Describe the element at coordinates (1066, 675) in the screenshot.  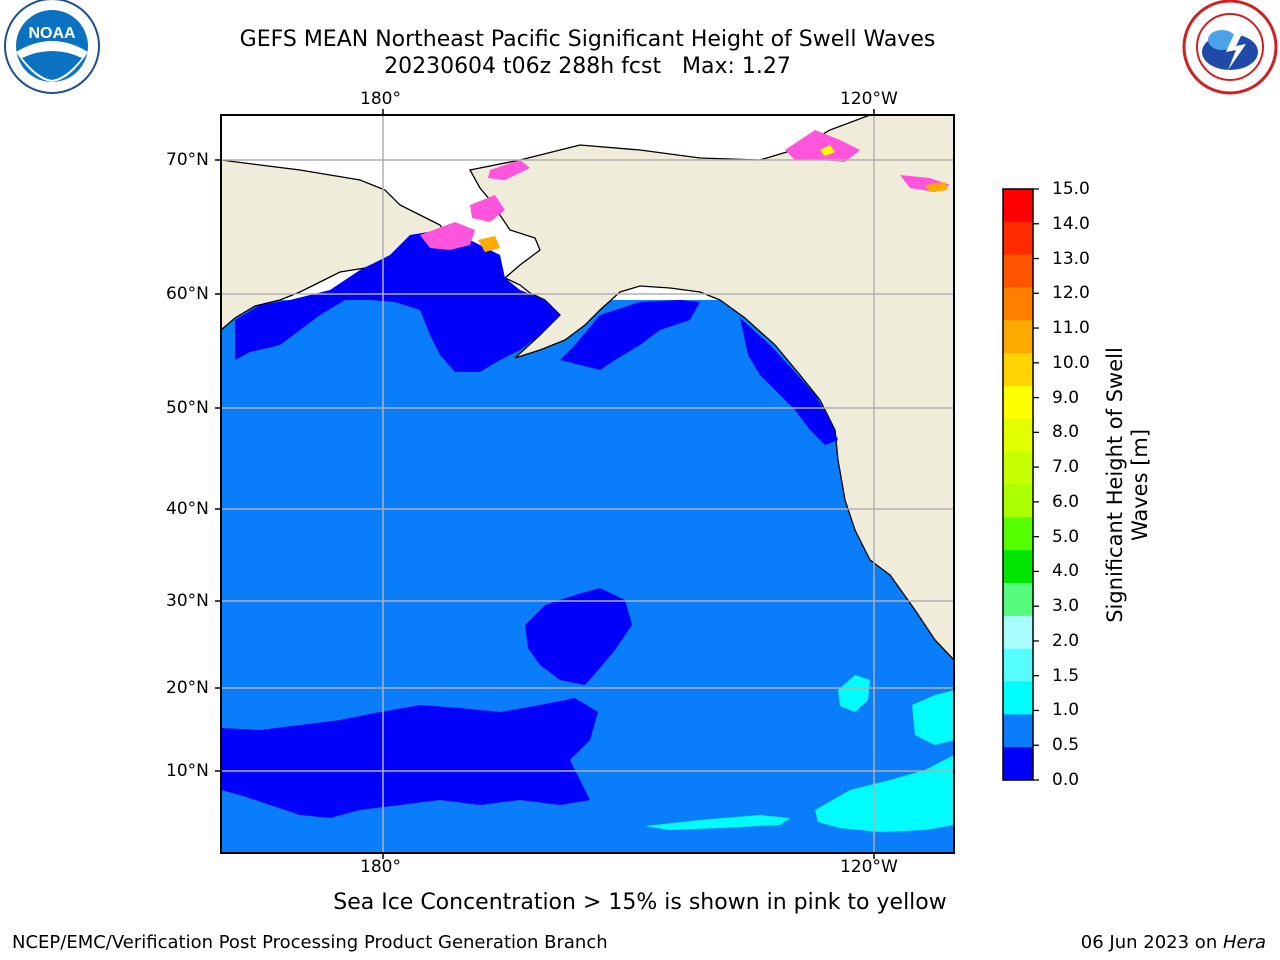
I see `colorbar-tick-label: 1.5` at that location.